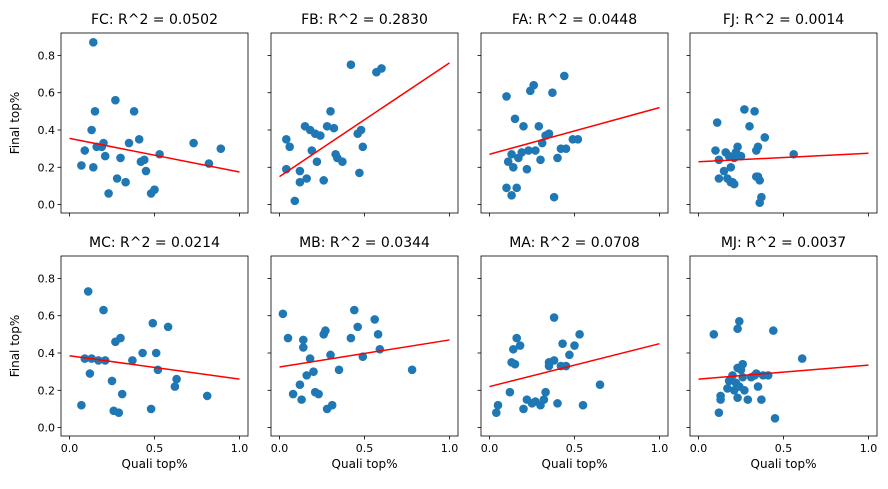 Image resolution: width=888 pixels, height=489 pixels. I want to click on subplot-title: MB: R^2 = 0.0344, so click(364, 243).